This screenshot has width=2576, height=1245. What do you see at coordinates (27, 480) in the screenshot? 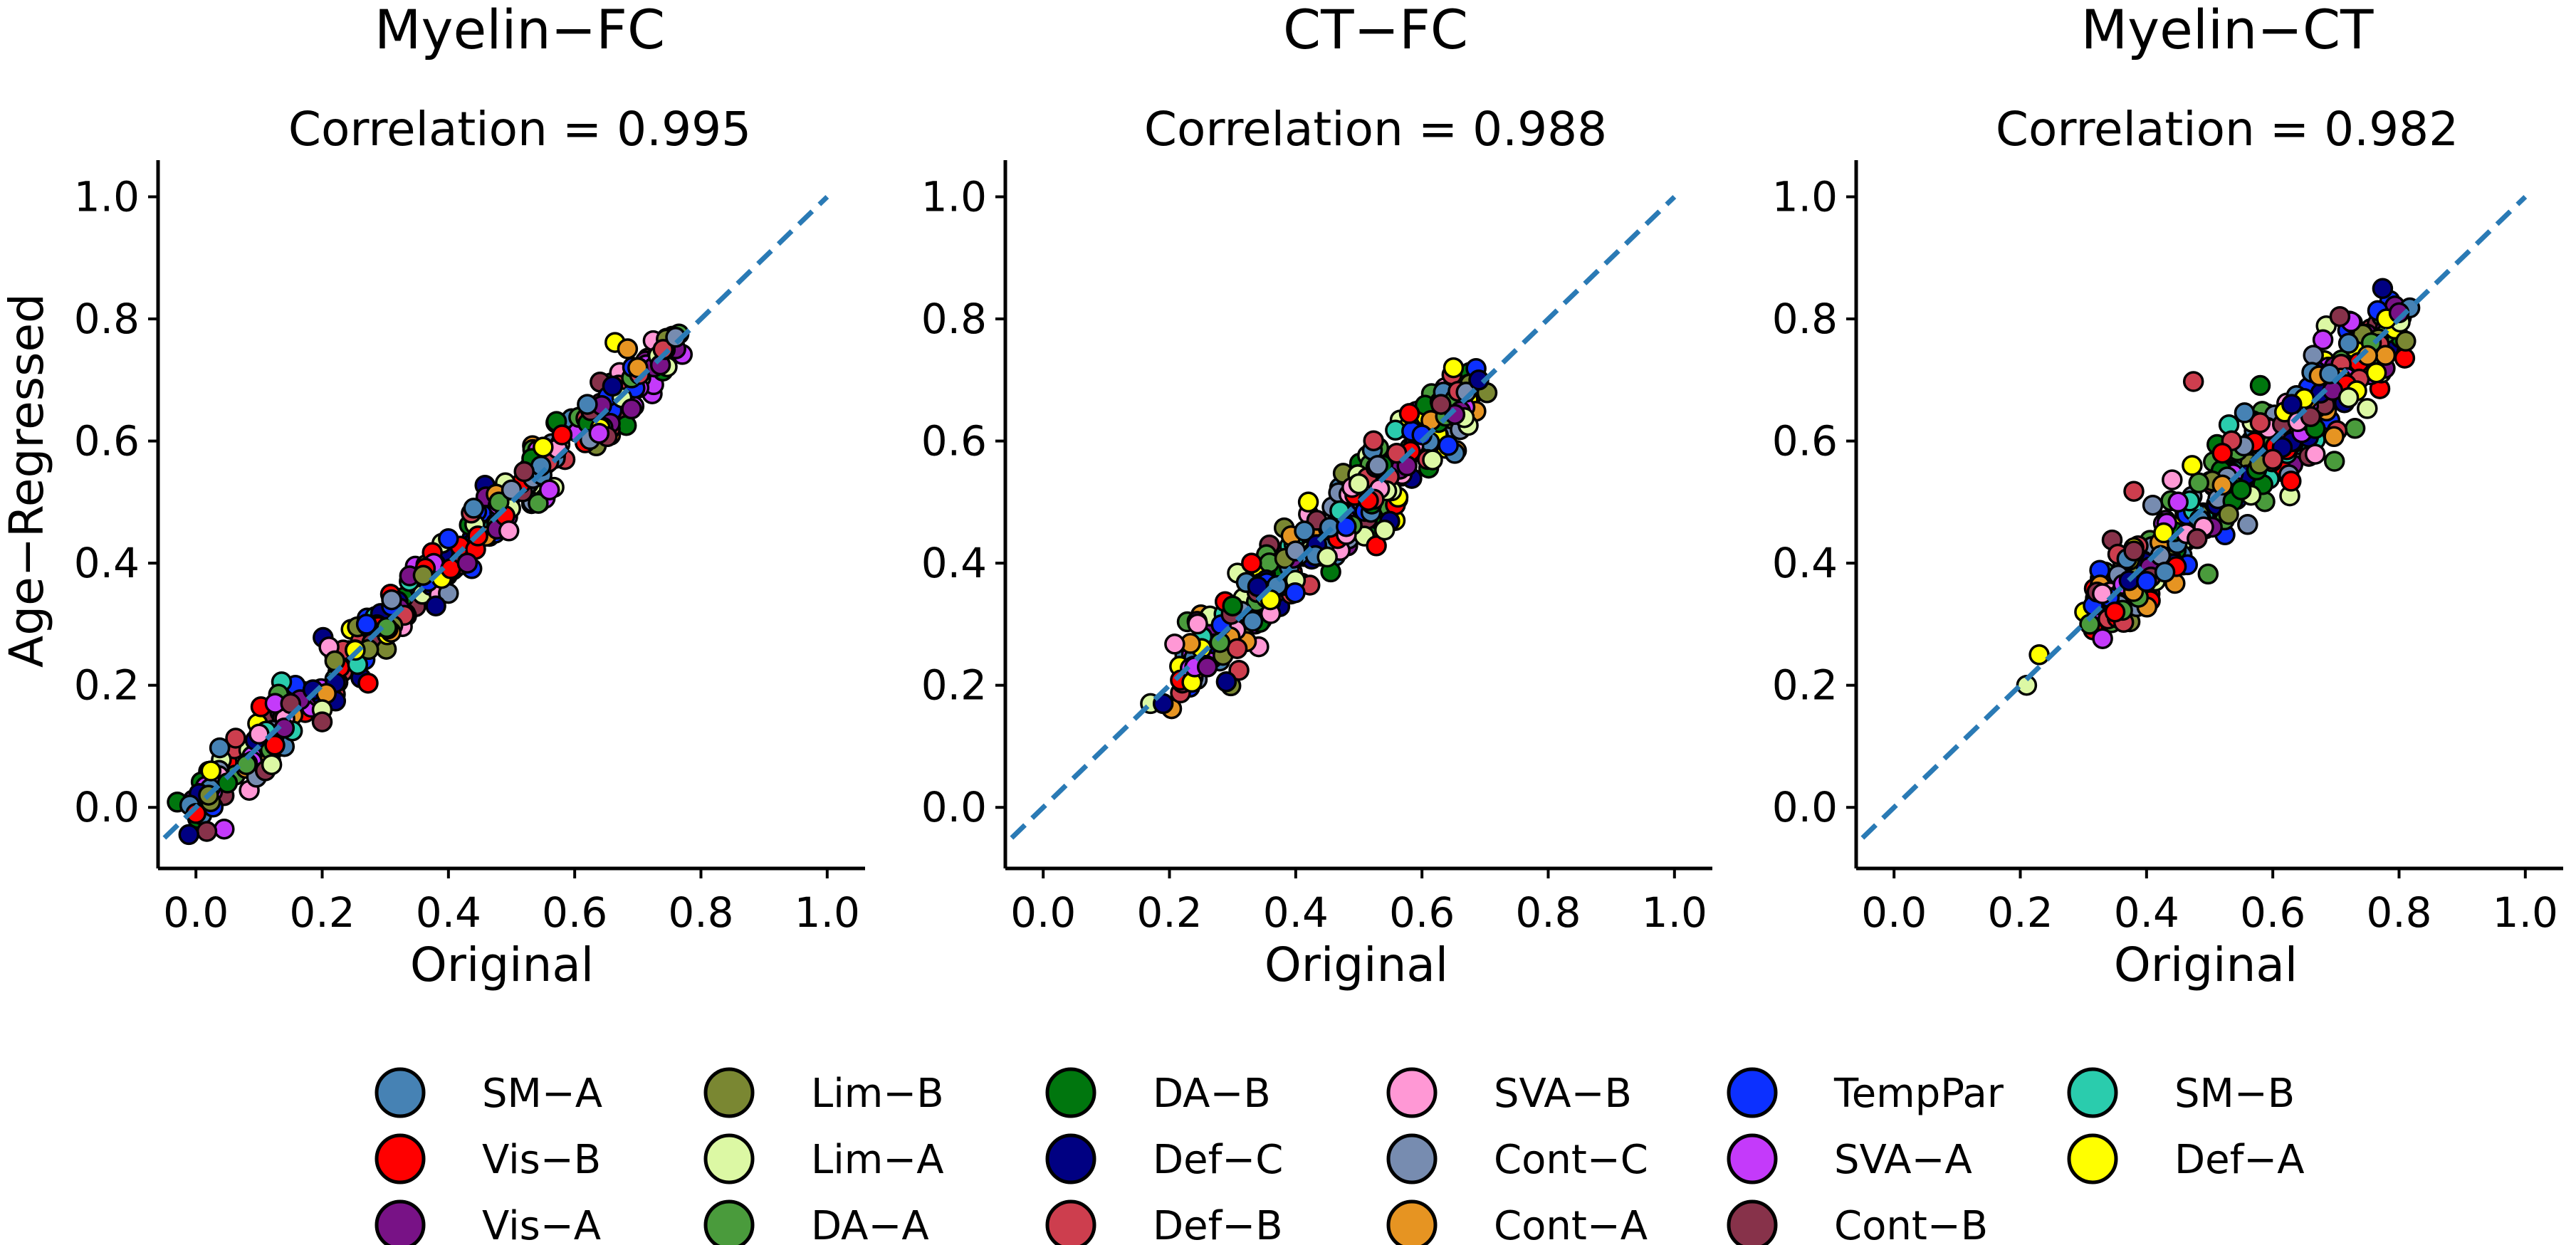
I see `y-axis-label: Age−Regressed` at bounding box center [27, 480].